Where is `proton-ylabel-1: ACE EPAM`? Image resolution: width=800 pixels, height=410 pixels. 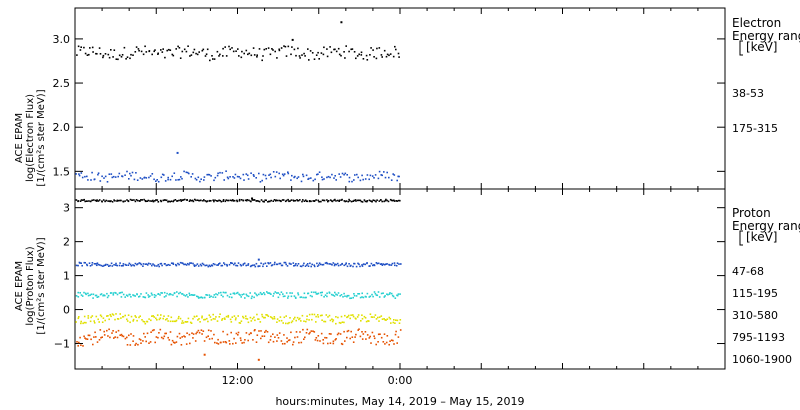 proton-ylabel-1: ACE EPAM is located at coordinates (19, 286).